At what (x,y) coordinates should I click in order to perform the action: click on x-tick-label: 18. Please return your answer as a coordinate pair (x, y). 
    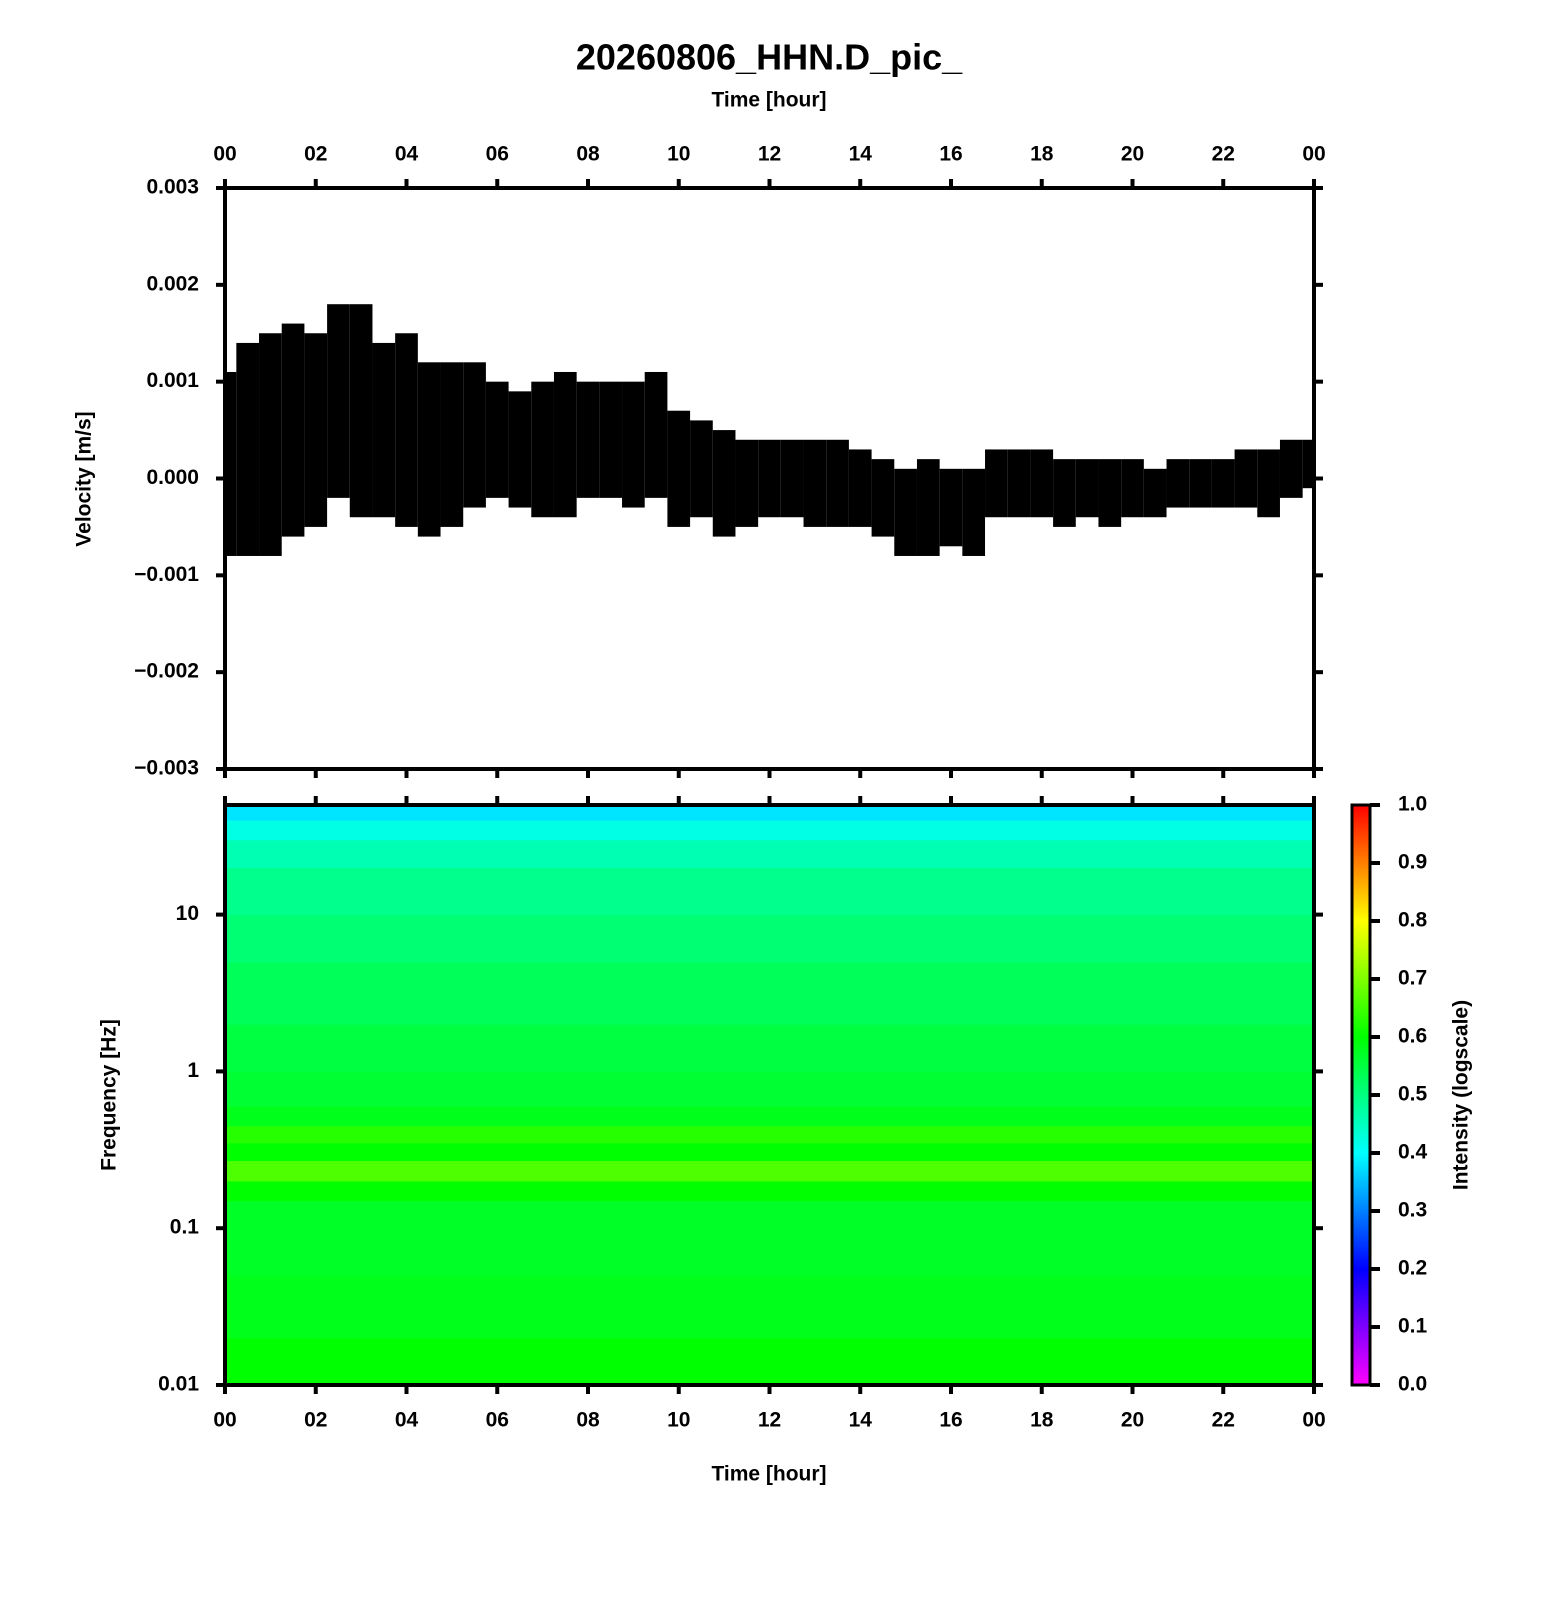
    Looking at the image, I should click on (1042, 154).